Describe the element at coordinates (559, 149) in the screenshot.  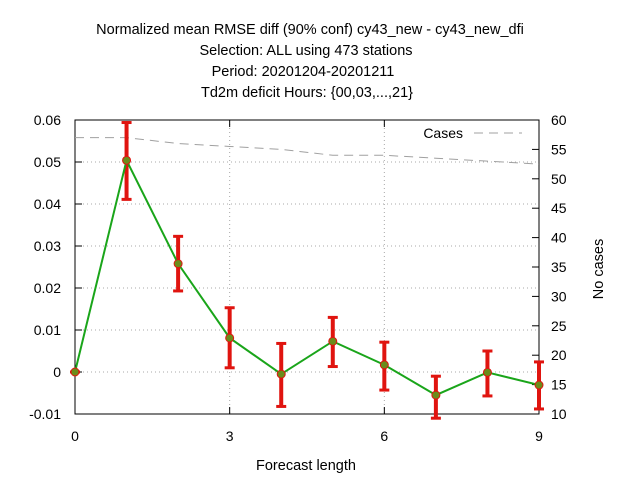
I see `y2-tick-label: 55` at that location.